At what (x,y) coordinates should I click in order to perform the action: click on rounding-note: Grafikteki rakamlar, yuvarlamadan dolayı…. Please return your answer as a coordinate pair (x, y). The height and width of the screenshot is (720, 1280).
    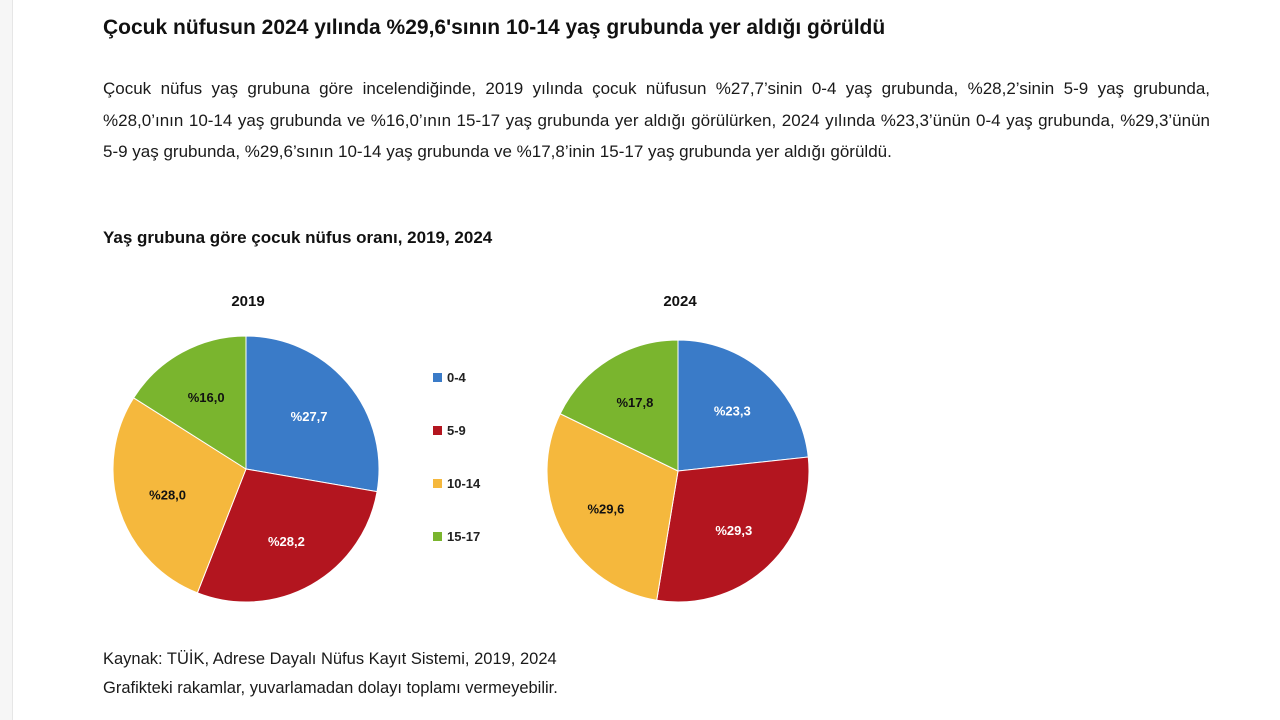
    Looking at the image, I should click on (330, 688).